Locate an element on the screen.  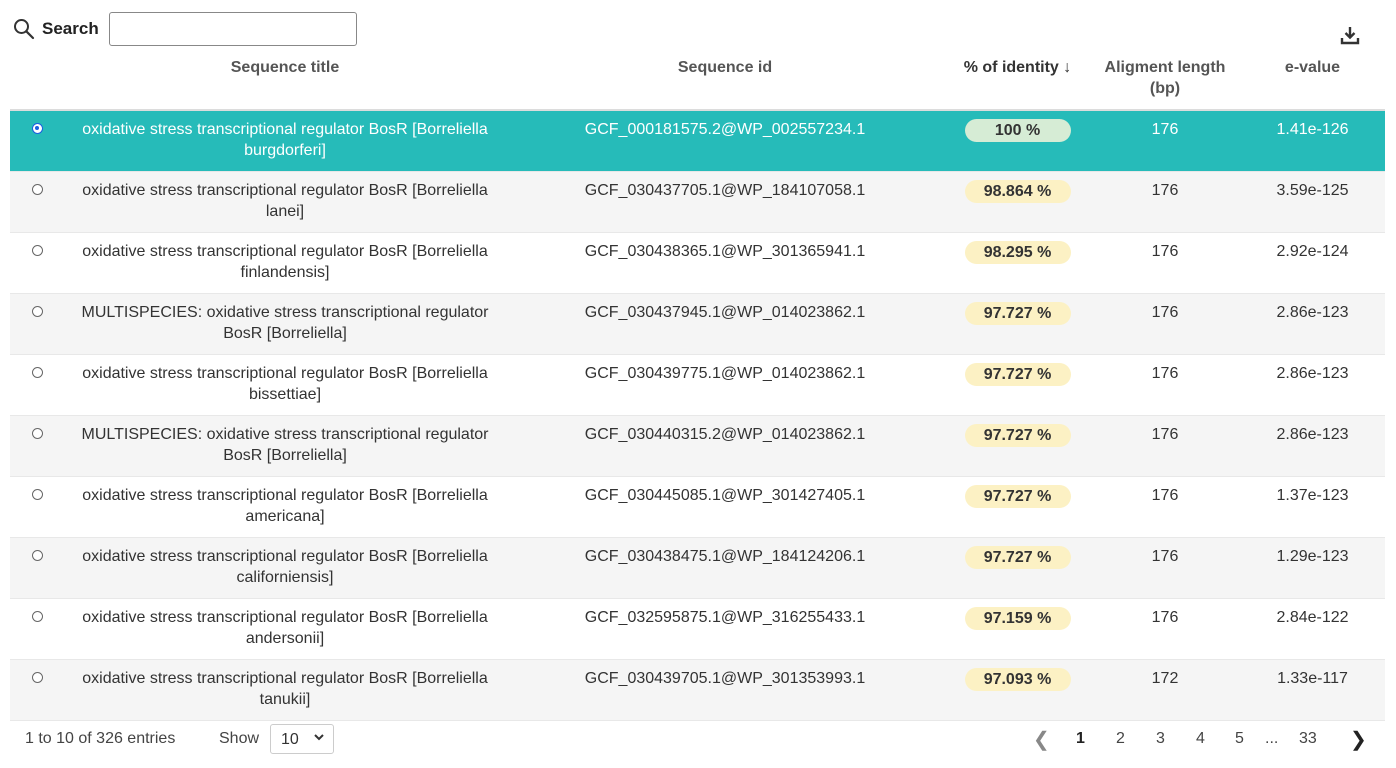
sequence-id-cell: GCF_030440315.2@WP_014023862.1 is located at coordinates (725, 446).